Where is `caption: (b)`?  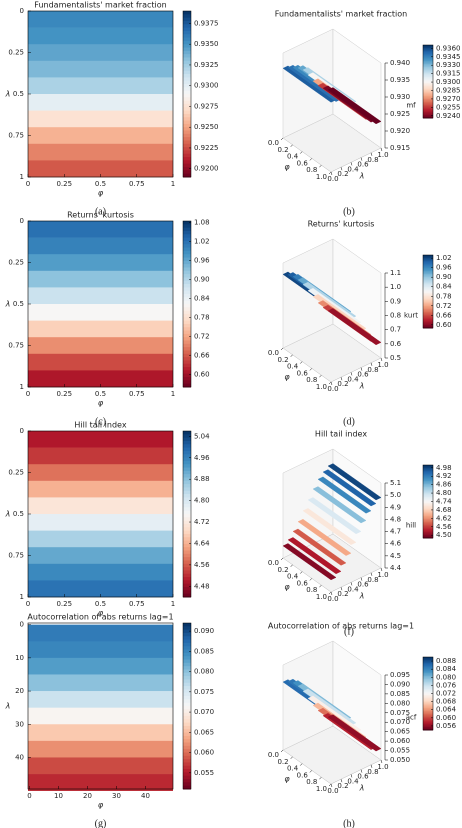
caption: (b) is located at coordinates (349, 211).